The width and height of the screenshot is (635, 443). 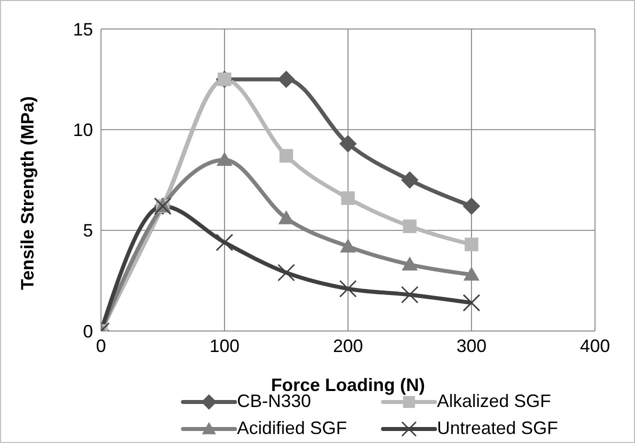 I want to click on x-tick-label: 0, so click(x=101, y=346).